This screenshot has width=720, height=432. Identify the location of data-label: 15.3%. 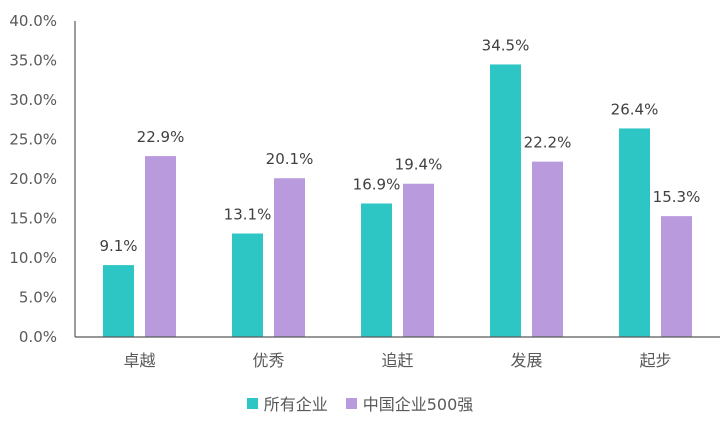
(677, 197).